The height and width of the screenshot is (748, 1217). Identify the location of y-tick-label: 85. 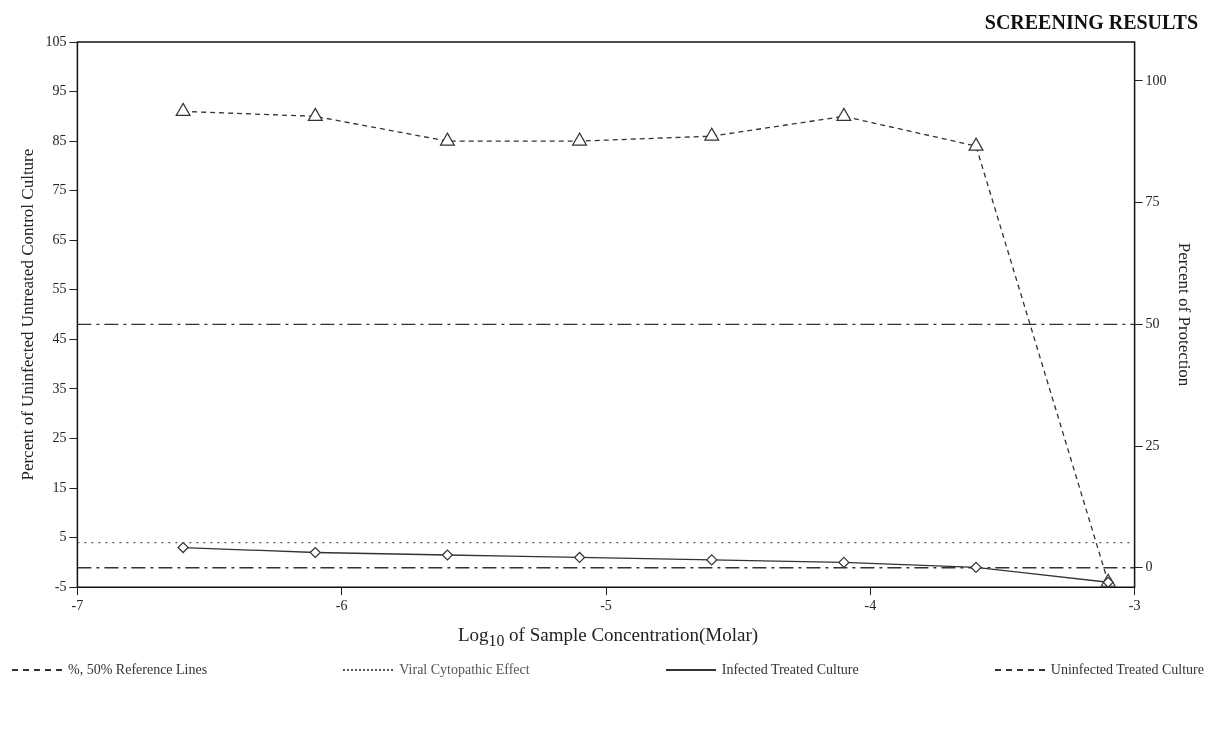
(59, 140).